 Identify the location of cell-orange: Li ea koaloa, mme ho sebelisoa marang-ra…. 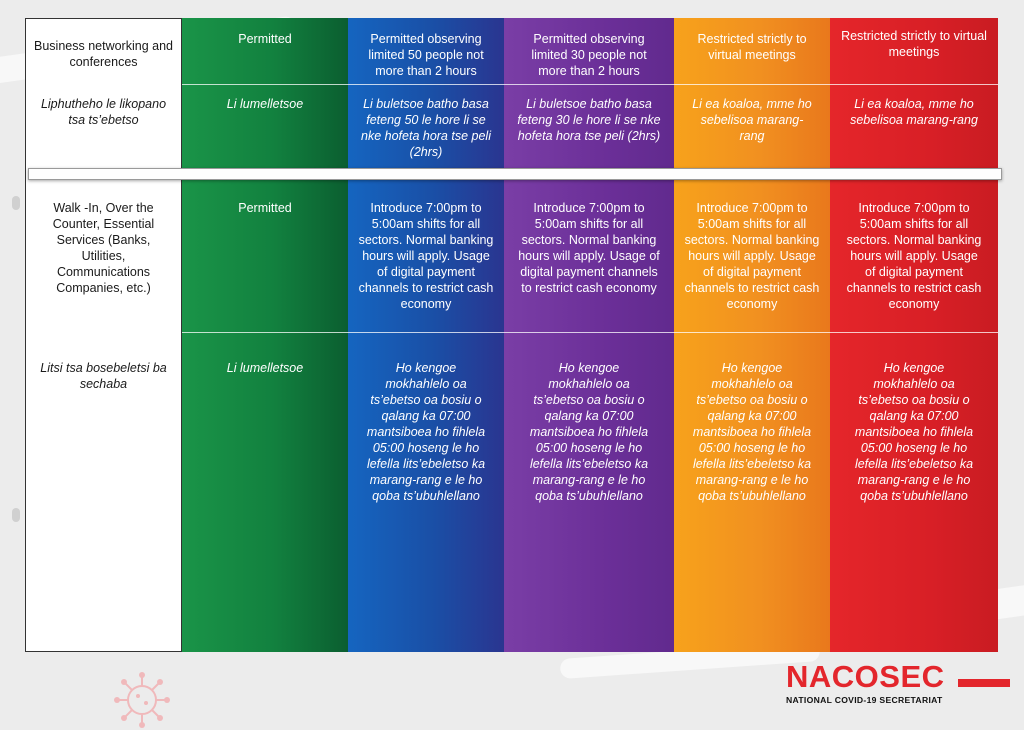
(752, 120).